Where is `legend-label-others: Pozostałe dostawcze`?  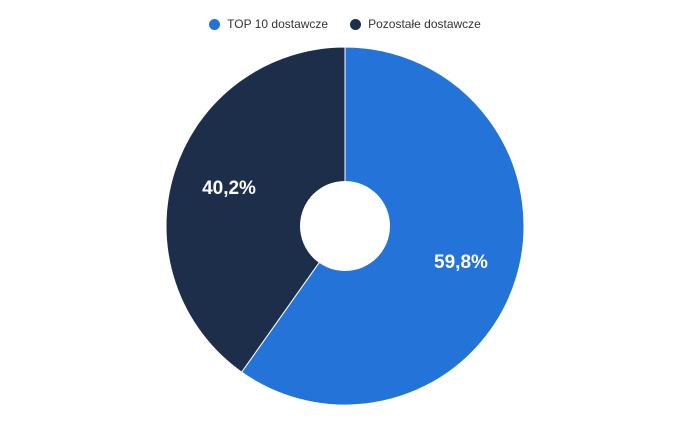
legend-label-others: Pozostałe dostawcze is located at coordinates (424, 24).